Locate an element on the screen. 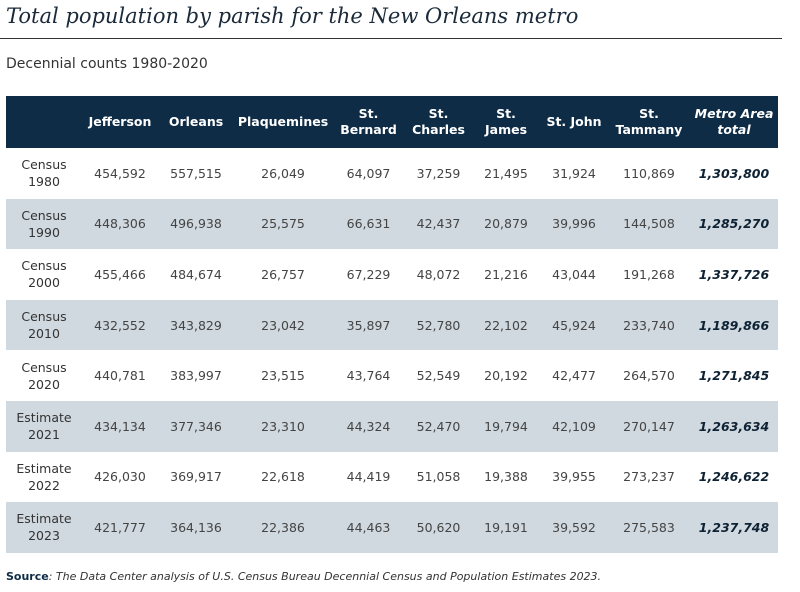 Image resolution: width=800 pixels, height=592 pixels. column-header-text: Metro Area is located at coordinates (734, 113).